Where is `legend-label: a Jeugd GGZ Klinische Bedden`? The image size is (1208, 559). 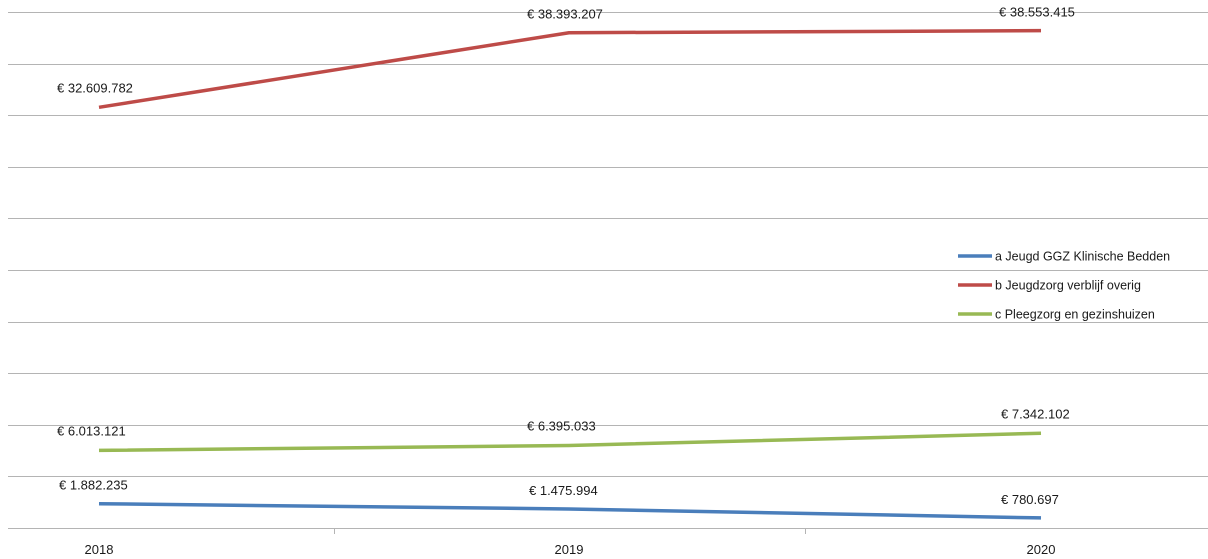
legend-label: a Jeugd GGZ Klinische Bedden is located at coordinates (1082, 257).